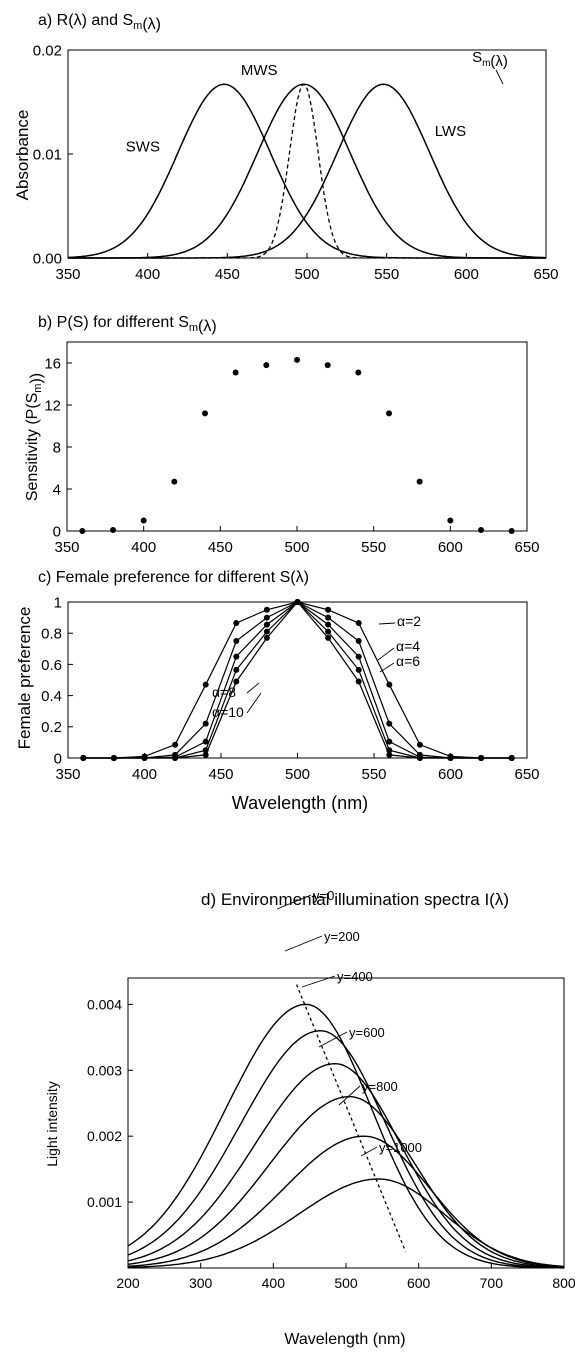 The width and height of the screenshot is (582, 1370). Describe the element at coordinates (259, 70) in the screenshot. I see `panel-a-label-mws: MWS` at that location.